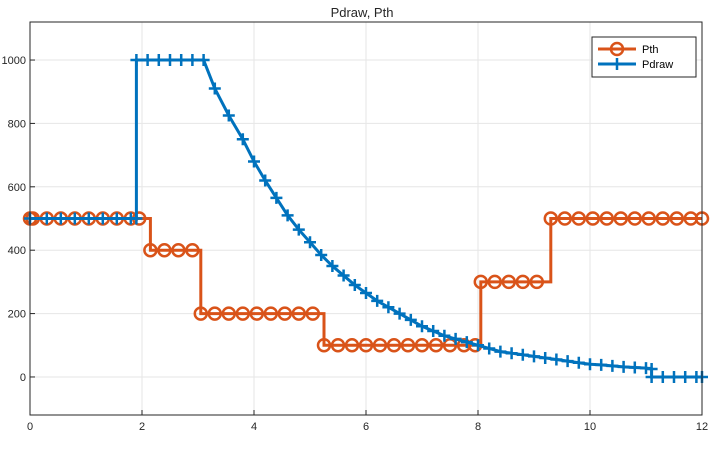 This screenshot has width=712, height=457. Describe the element at coordinates (362, 12) in the screenshot. I see `chart-title: Pdraw, Pth` at that location.